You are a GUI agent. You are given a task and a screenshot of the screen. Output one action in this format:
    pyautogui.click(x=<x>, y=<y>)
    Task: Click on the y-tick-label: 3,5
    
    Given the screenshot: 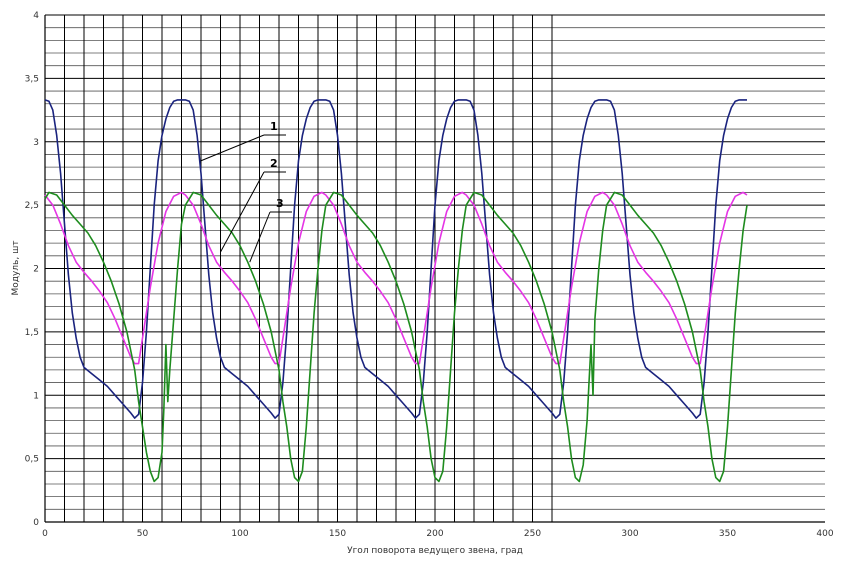 What is the action you would take?
    pyautogui.click(x=32, y=79)
    